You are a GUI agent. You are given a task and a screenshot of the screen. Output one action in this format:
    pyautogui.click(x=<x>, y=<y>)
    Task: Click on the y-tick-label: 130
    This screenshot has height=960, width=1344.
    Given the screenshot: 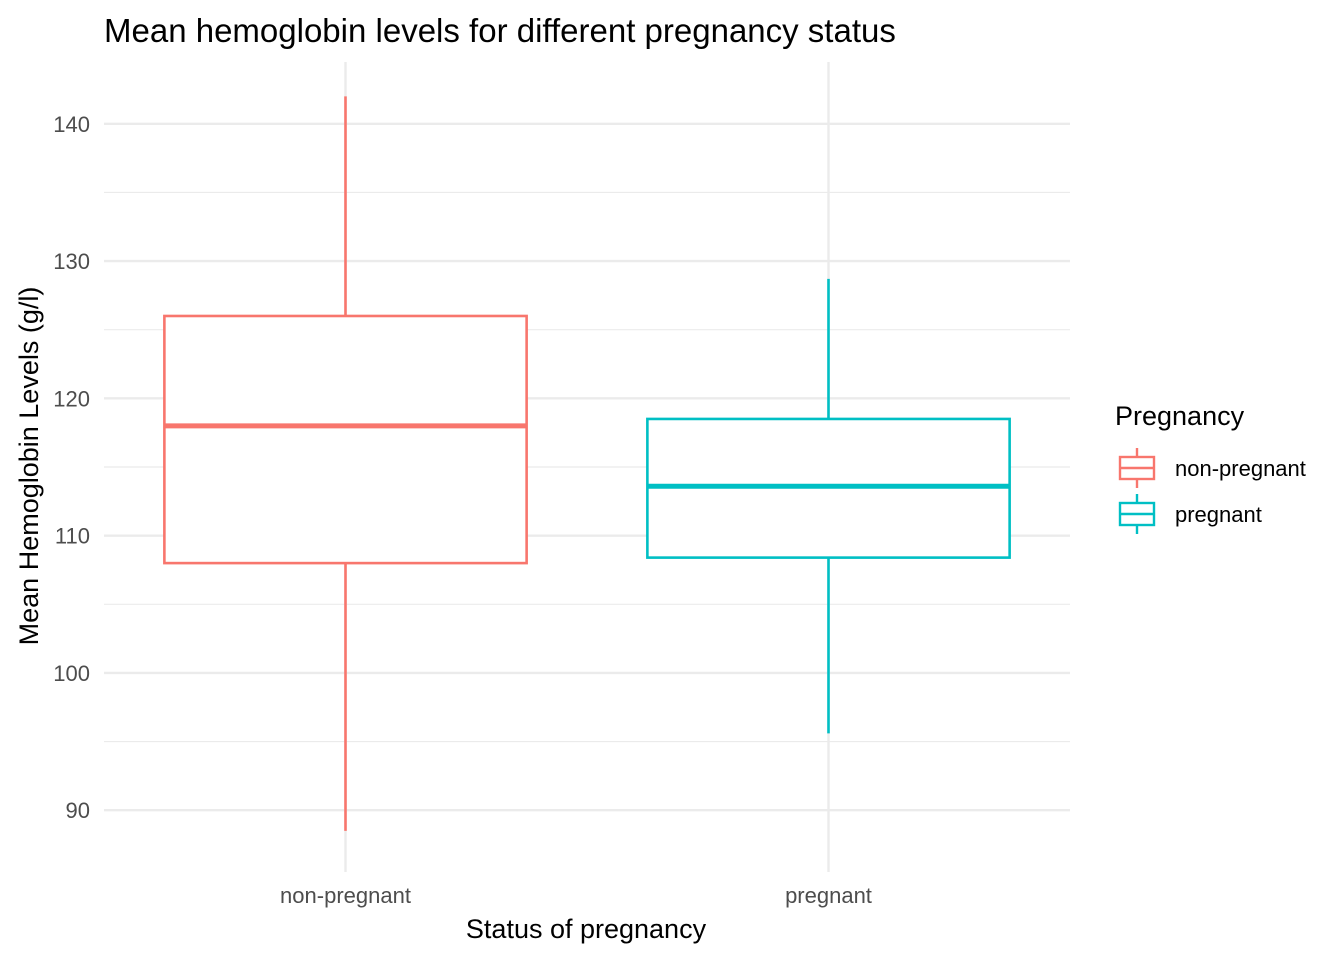 What is the action you would take?
    pyautogui.click(x=71, y=261)
    